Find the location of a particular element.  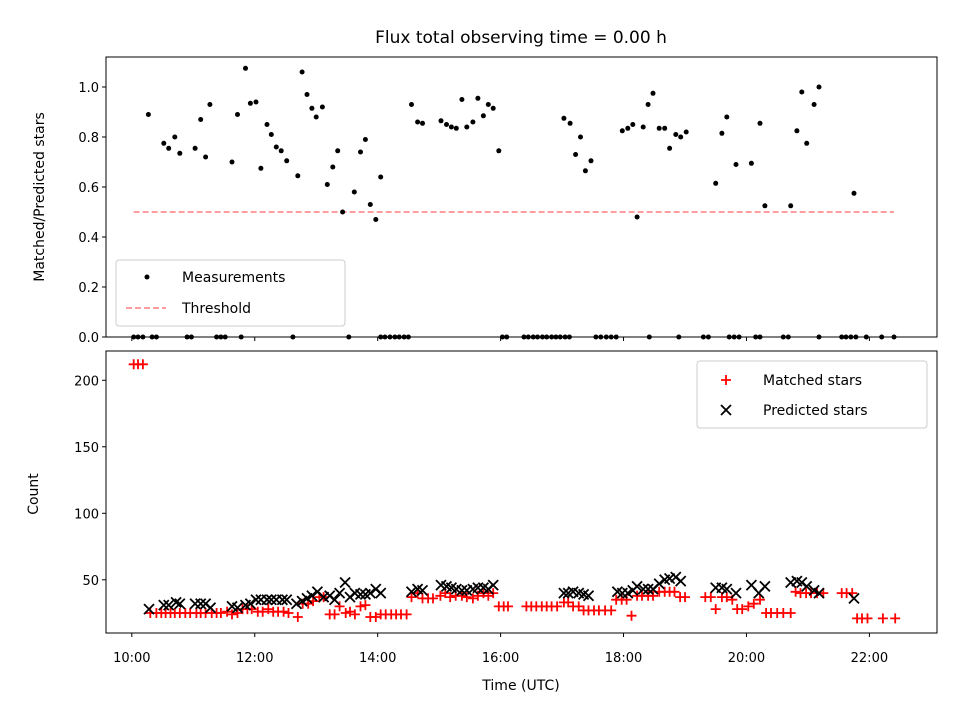

ratio-legend: Measurements Threshold is located at coordinates (230, 293).